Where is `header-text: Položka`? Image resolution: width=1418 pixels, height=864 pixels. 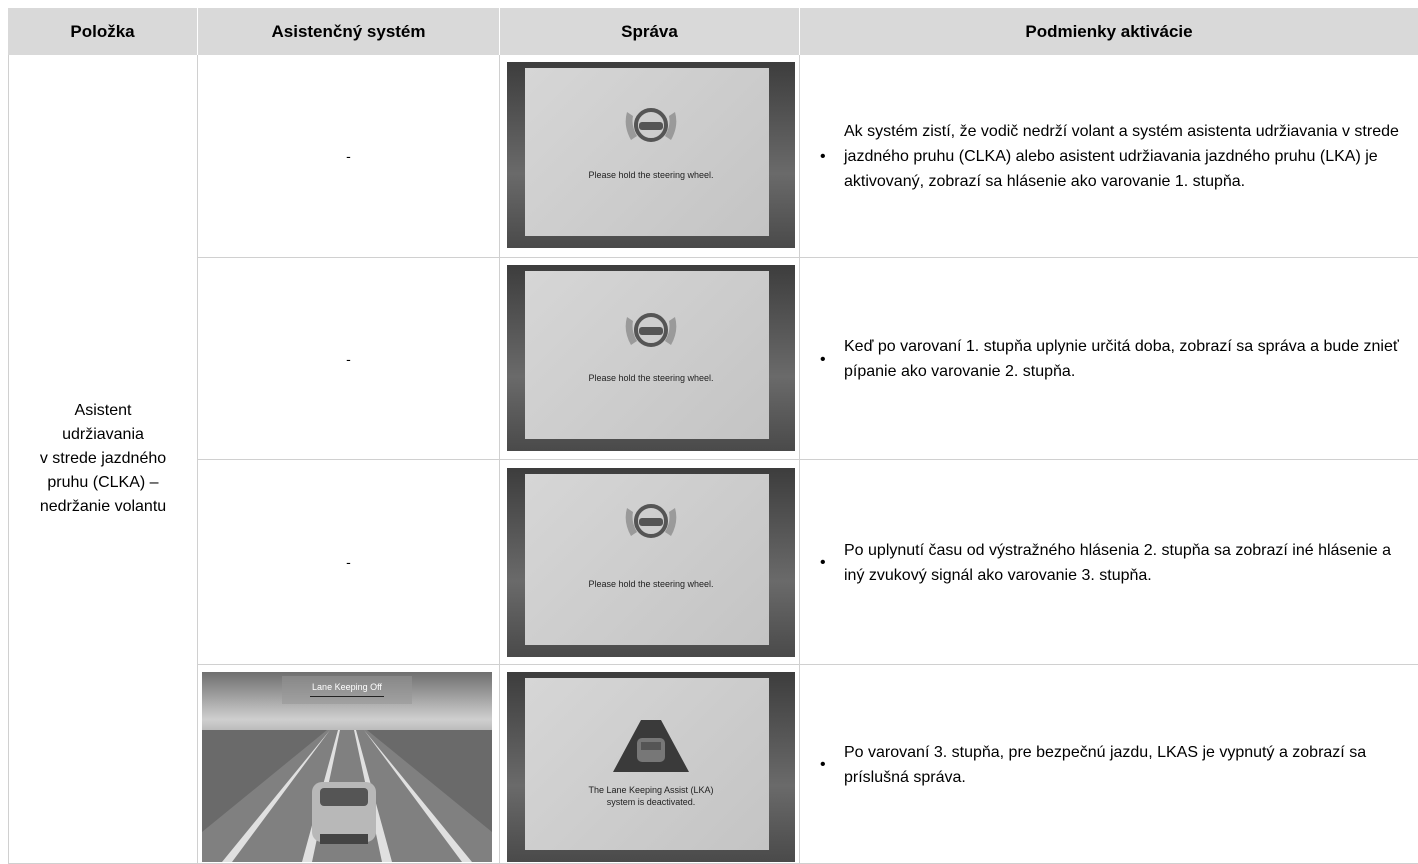 header-text: Položka is located at coordinates (102, 31).